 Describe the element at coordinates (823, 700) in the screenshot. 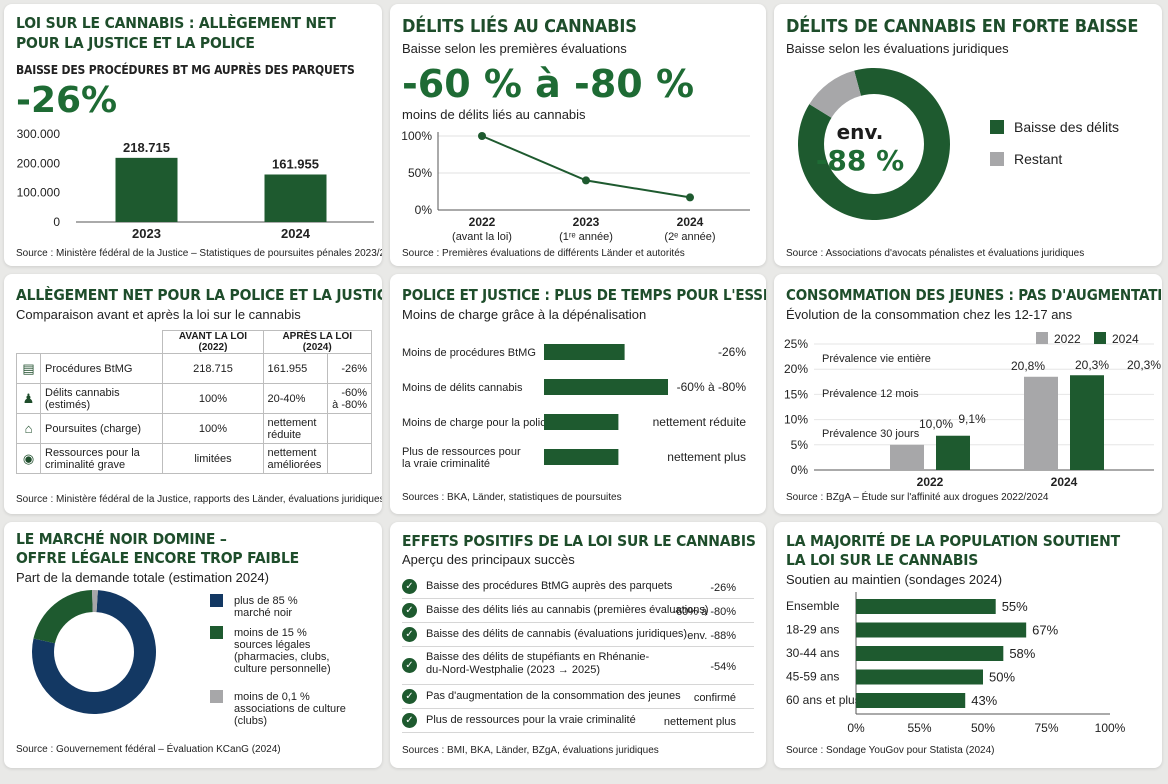

I see `bar-category-label: 60 ans et plus` at that location.